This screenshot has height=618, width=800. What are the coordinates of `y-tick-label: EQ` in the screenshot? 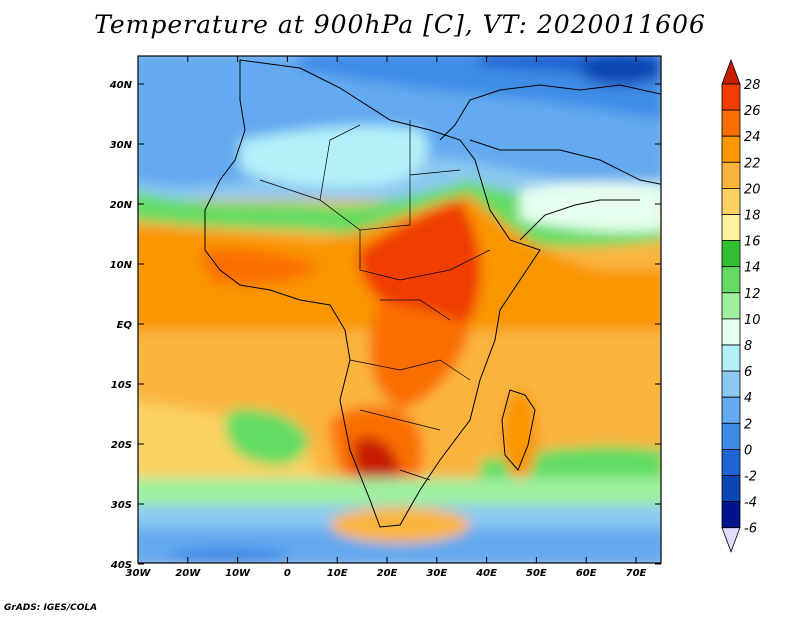 It's located at (125, 325).